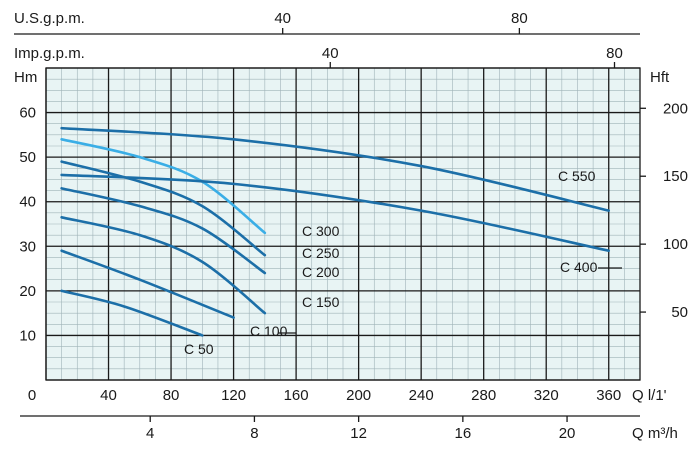  What do you see at coordinates (27, 246) in the screenshot?
I see `y-tick-label-m: 30` at bounding box center [27, 246].